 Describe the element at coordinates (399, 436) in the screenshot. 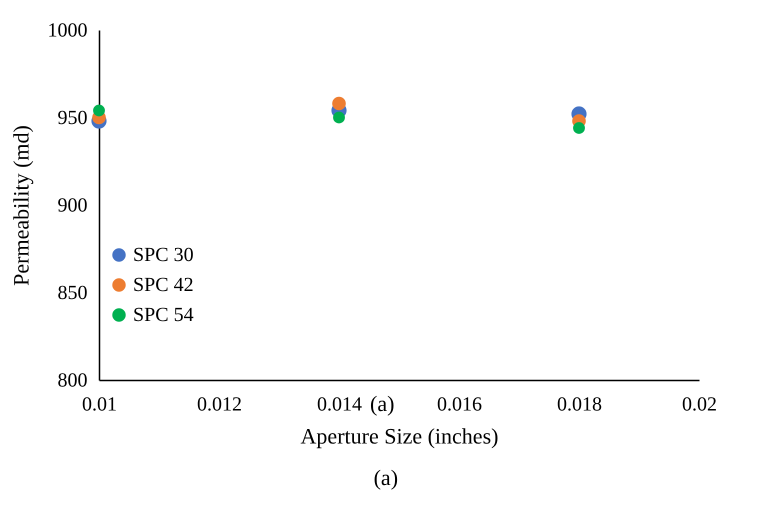

I see `x-axis-title: Aperture Size (inches)` at that location.